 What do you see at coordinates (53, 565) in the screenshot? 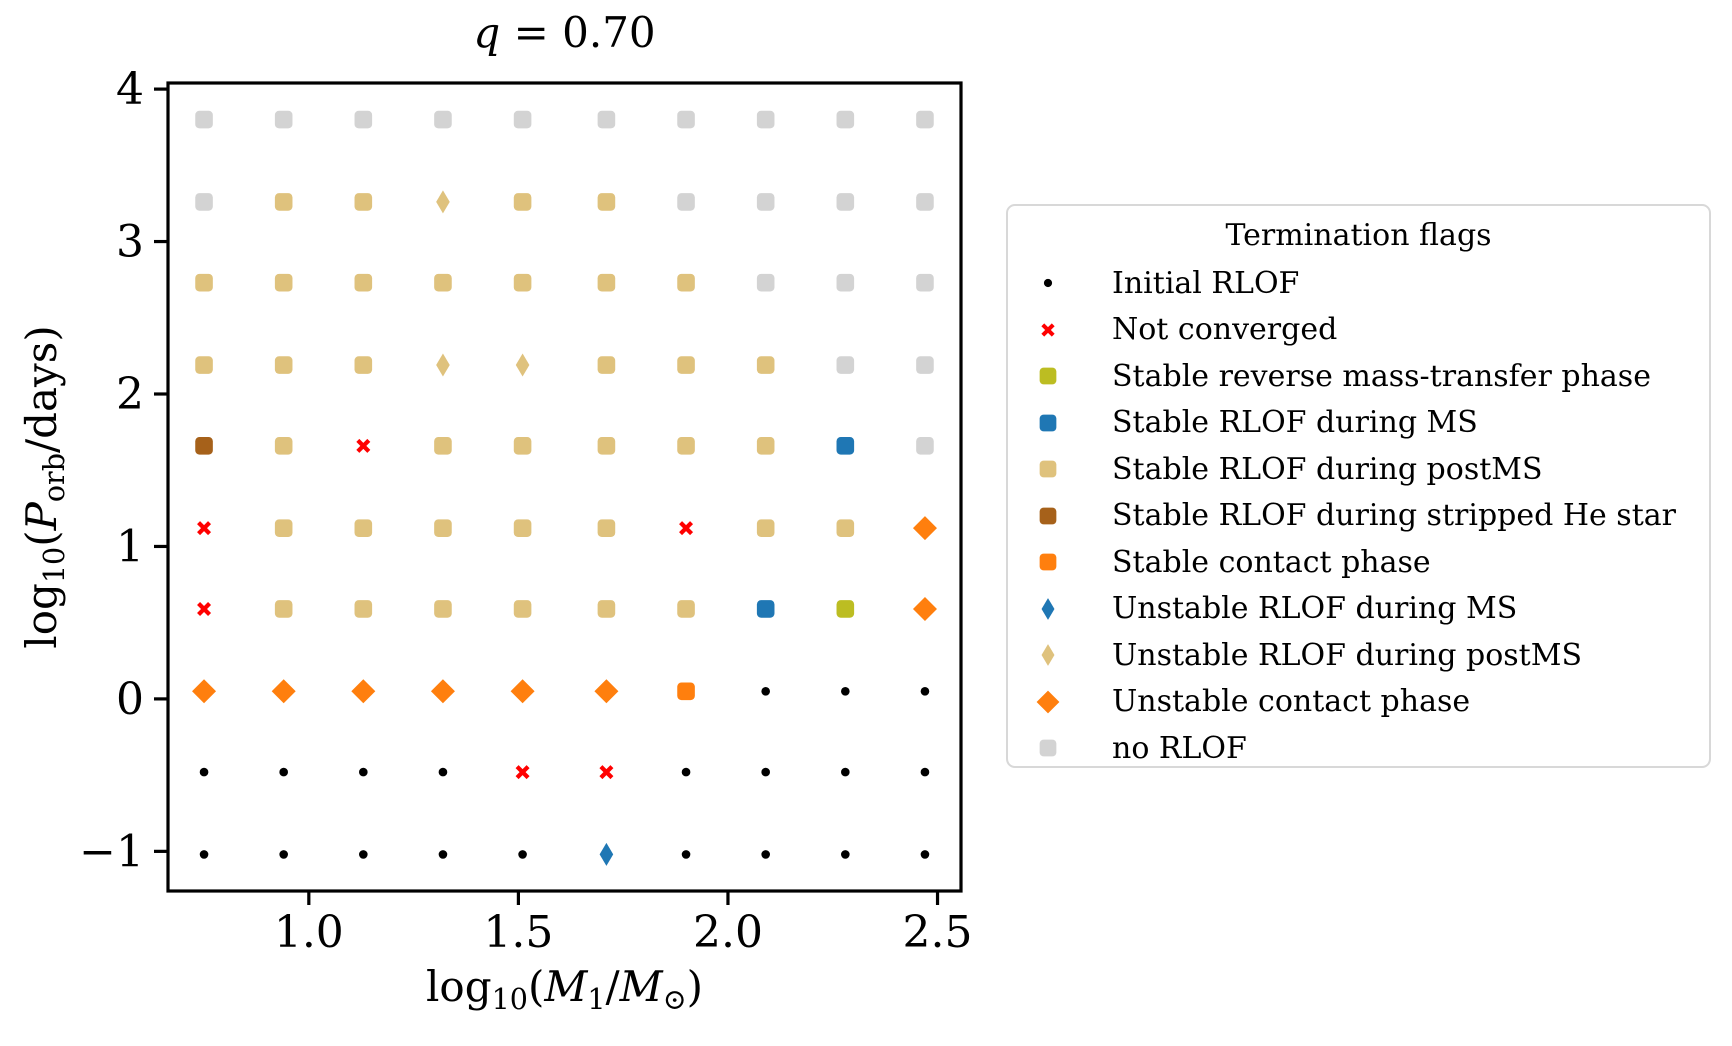
I see `label-segment: 10` at bounding box center [53, 565].